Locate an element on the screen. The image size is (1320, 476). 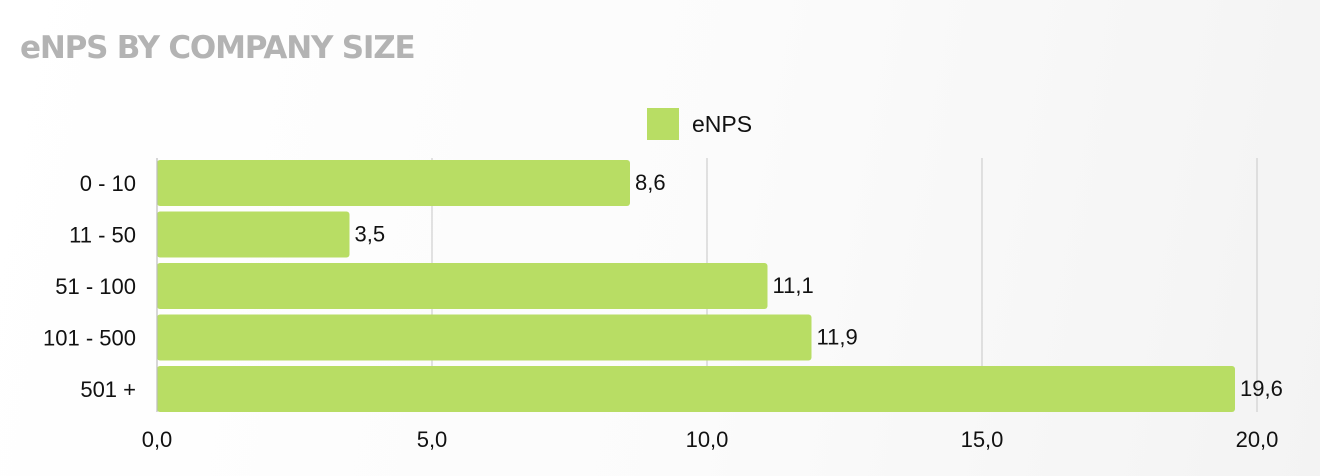
chart-legend: eNPS is located at coordinates (699, 124).